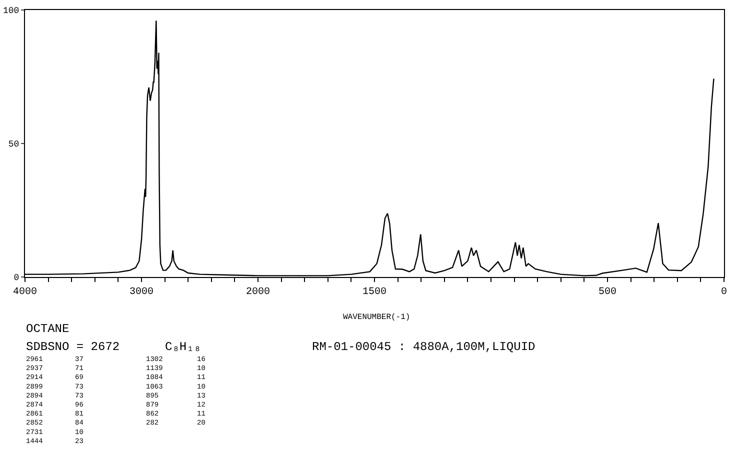 This screenshot has width=738, height=457. I want to click on text: C₈H₁₈, so click(183, 347).